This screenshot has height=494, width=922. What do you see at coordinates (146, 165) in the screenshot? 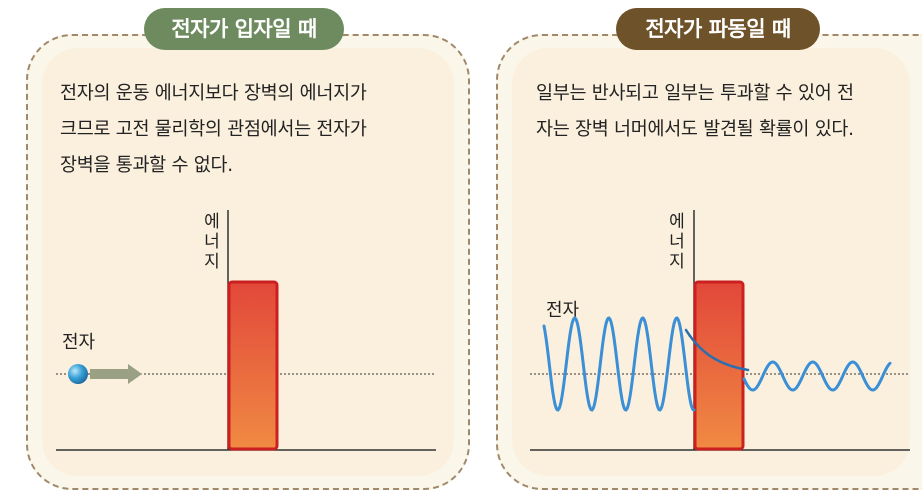
I see `description-line: 장벽을 통과할 수 없다.` at bounding box center [146, 165].